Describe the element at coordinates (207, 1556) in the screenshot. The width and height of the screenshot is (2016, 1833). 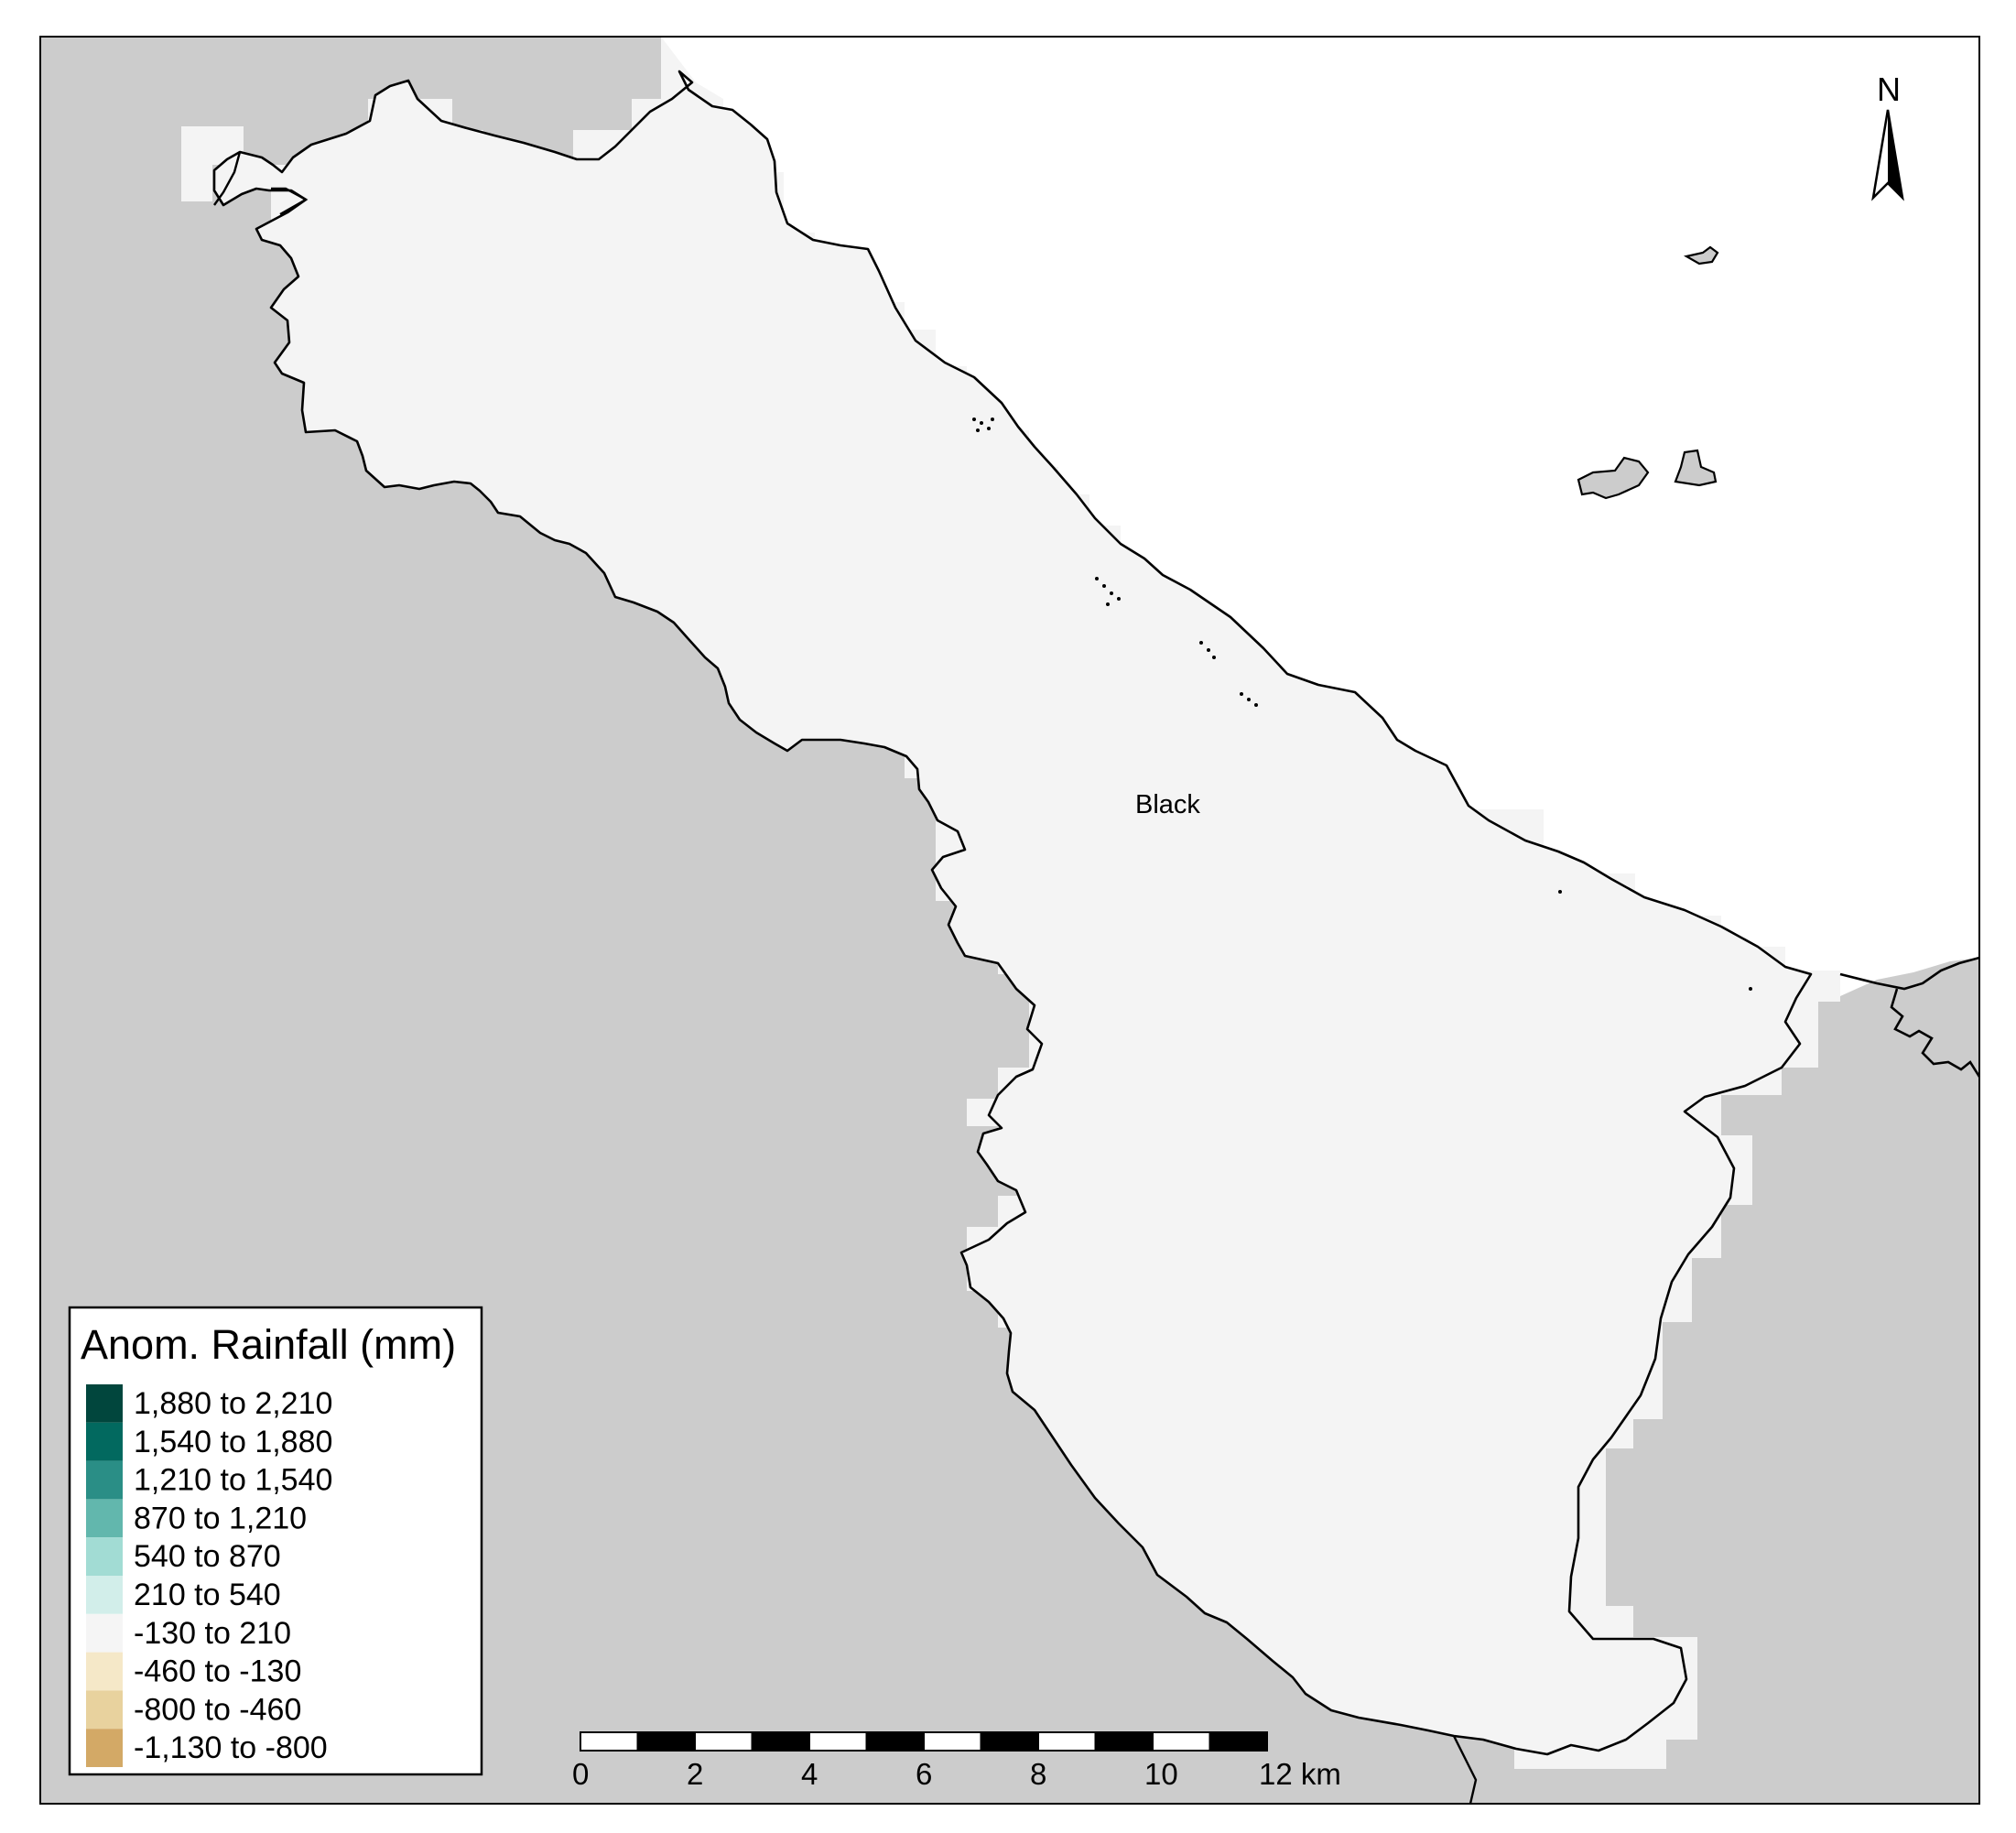
I see `legend-label: 540 to 870` at that location.